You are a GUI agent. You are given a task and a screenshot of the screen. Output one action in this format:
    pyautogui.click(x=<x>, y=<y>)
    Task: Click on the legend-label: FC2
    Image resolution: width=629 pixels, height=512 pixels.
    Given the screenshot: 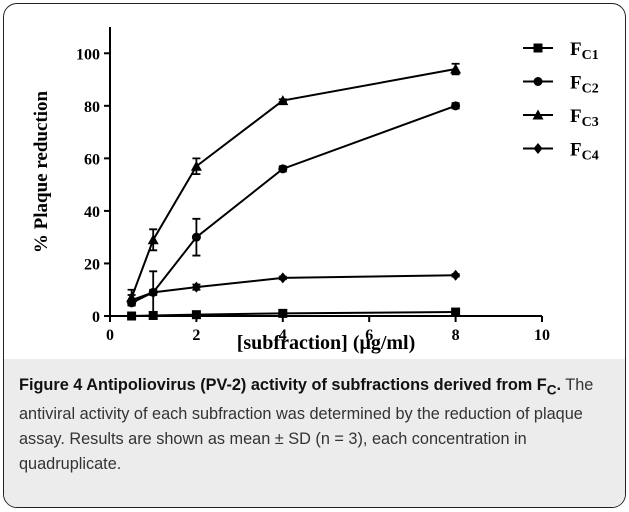 What is the action you would take?
    pyautogui.click(x=584, y=85)
    